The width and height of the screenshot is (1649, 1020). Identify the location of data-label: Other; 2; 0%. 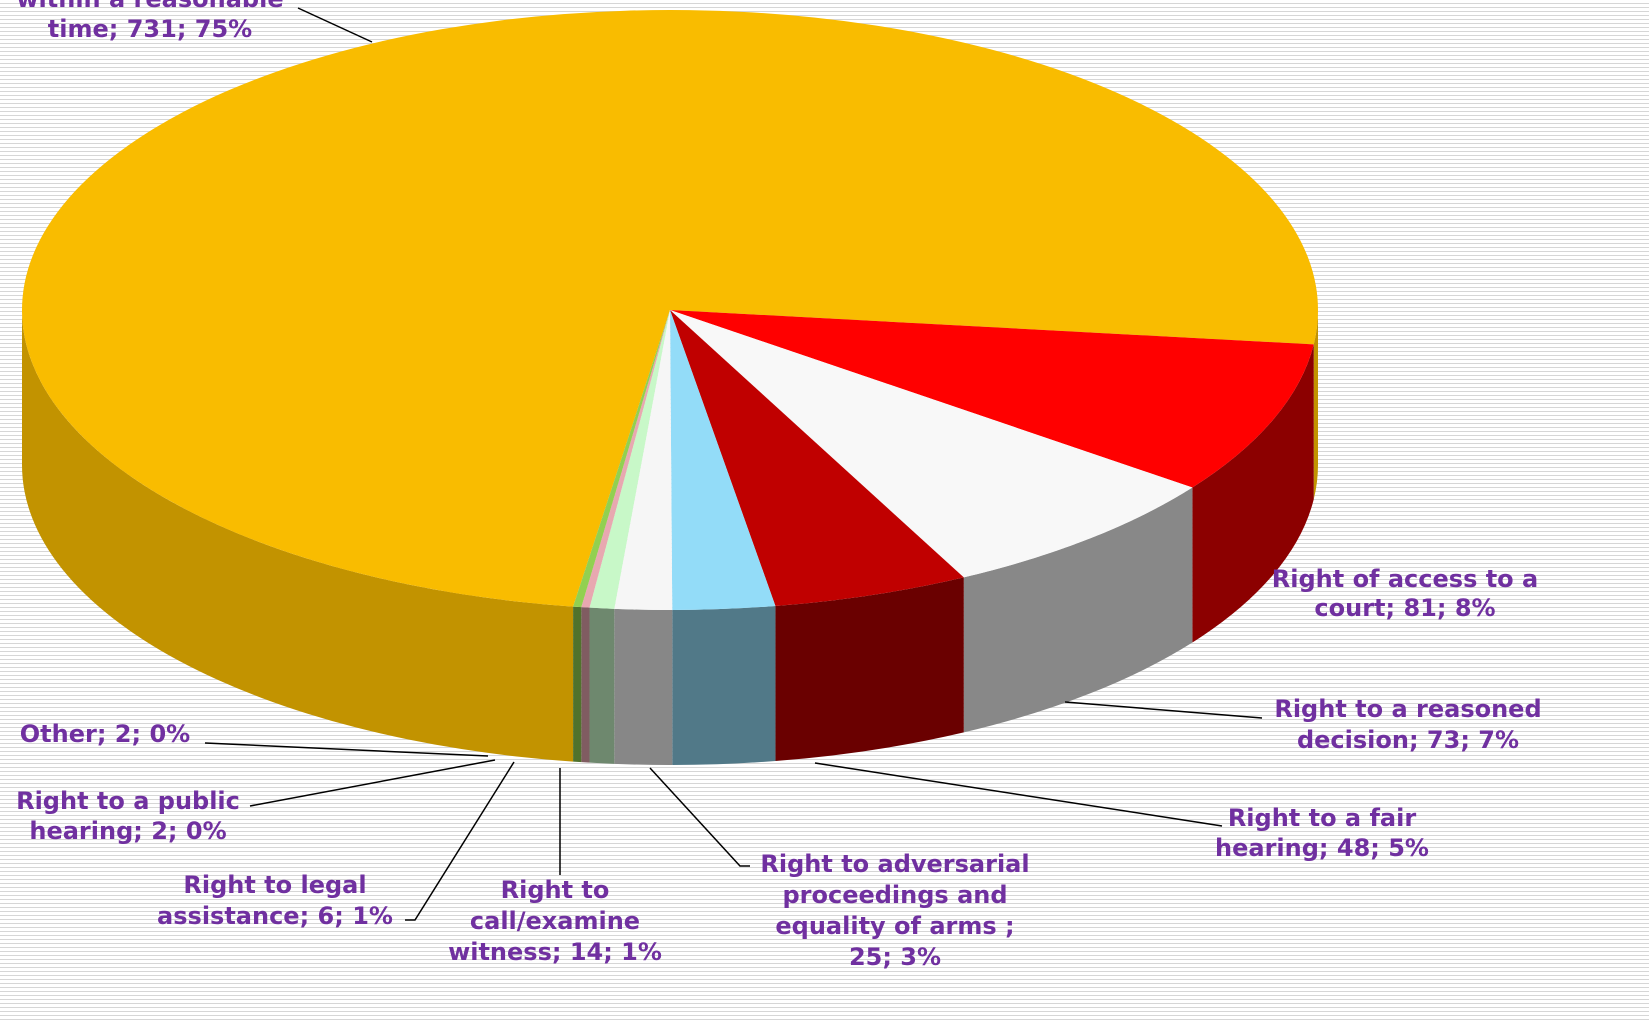
(105, 734).